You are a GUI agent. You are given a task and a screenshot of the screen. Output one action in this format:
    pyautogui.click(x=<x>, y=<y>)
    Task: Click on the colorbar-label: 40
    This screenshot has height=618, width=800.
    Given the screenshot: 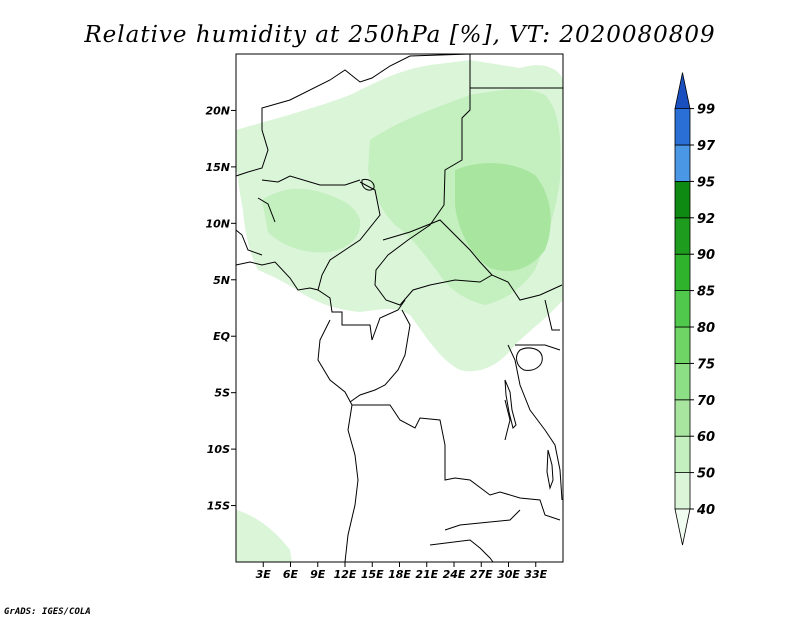 What is the action you would take?
    pyautogui.click(x=705, y=510)
    